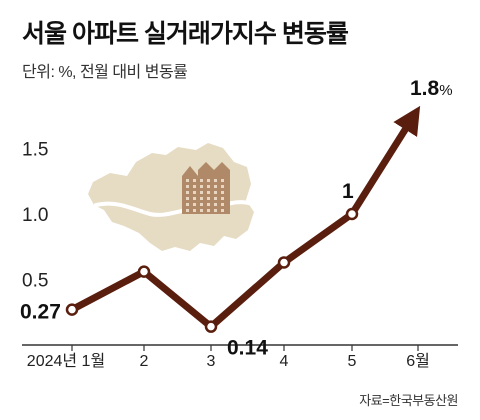 This screenshot has width=480, height=420. What do you see at coordinates (418, 361) in the screenshot?
I see `x-tick-label: 6월` at bounding box center [418, 361].